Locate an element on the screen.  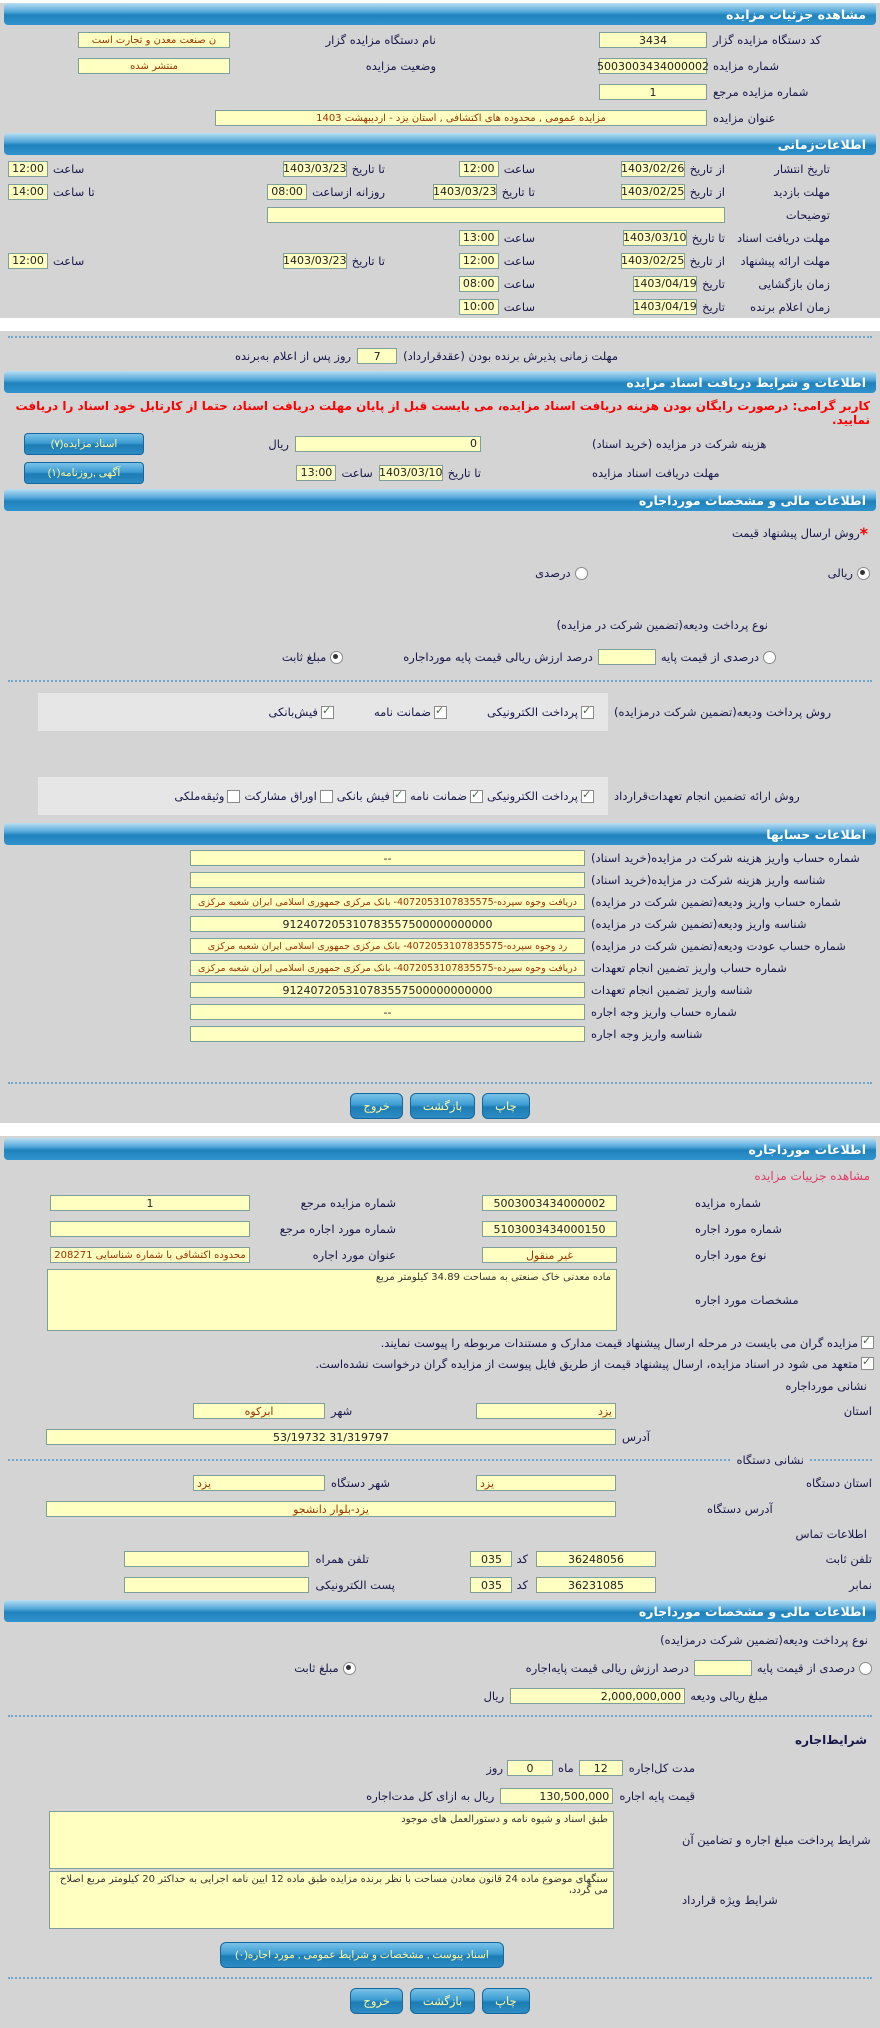
rial-option: ریالی is located at coordinates (849, 573).